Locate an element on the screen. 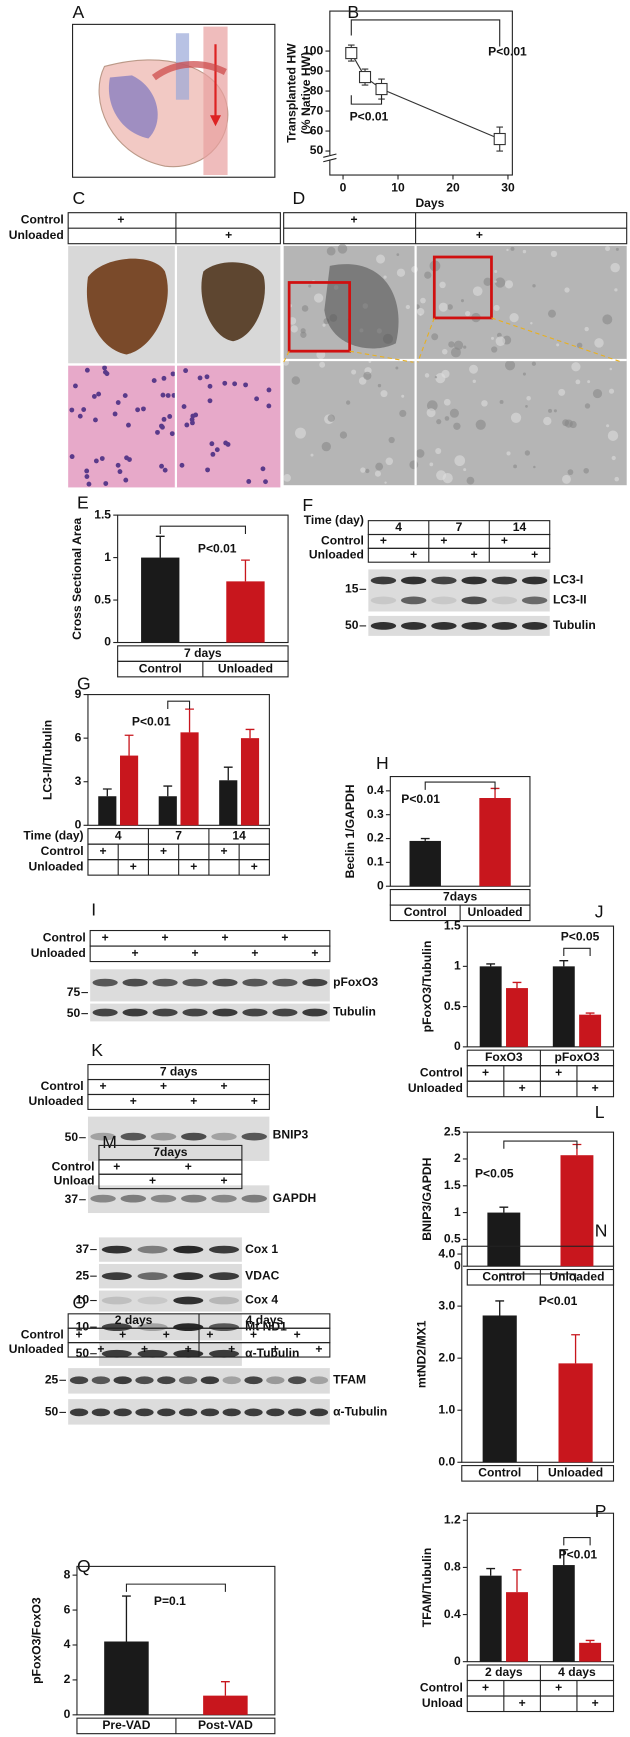 This screenshot has width=630, height=1737. heart-photo-unloaded is located at coordinates (233, 302).